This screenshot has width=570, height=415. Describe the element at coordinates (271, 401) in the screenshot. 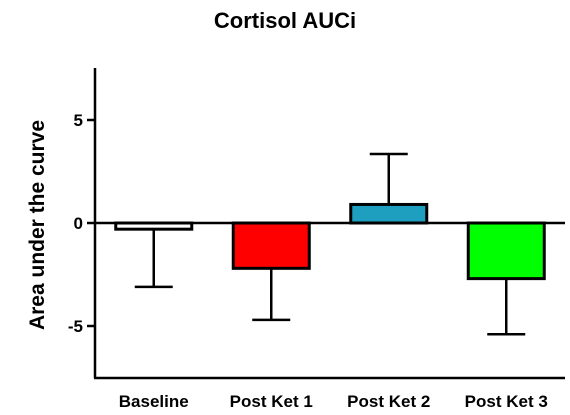

I see `x-tick-label: Post Ket 1` at that location.